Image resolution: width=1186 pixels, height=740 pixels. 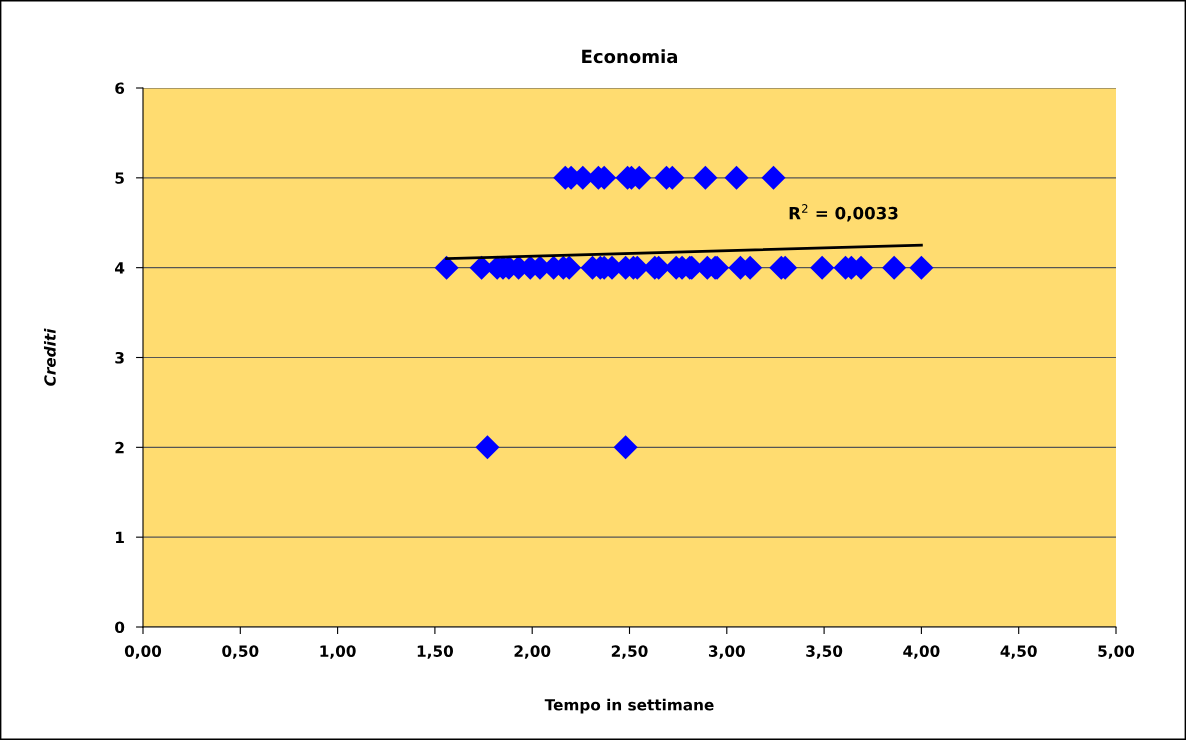 What do you see at coordinates (120, 537) in the screenshot?
I see `y-tick-label: 1` at bounding box center [120, 537].